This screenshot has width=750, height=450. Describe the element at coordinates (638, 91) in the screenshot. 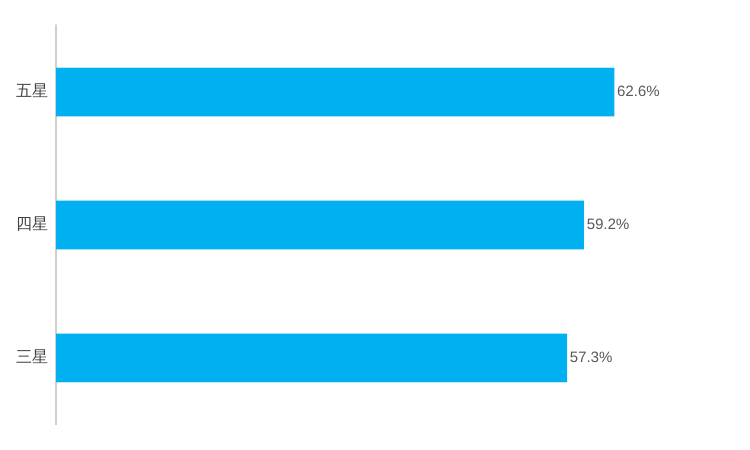

I see `data-label: 62.6%` at that location.